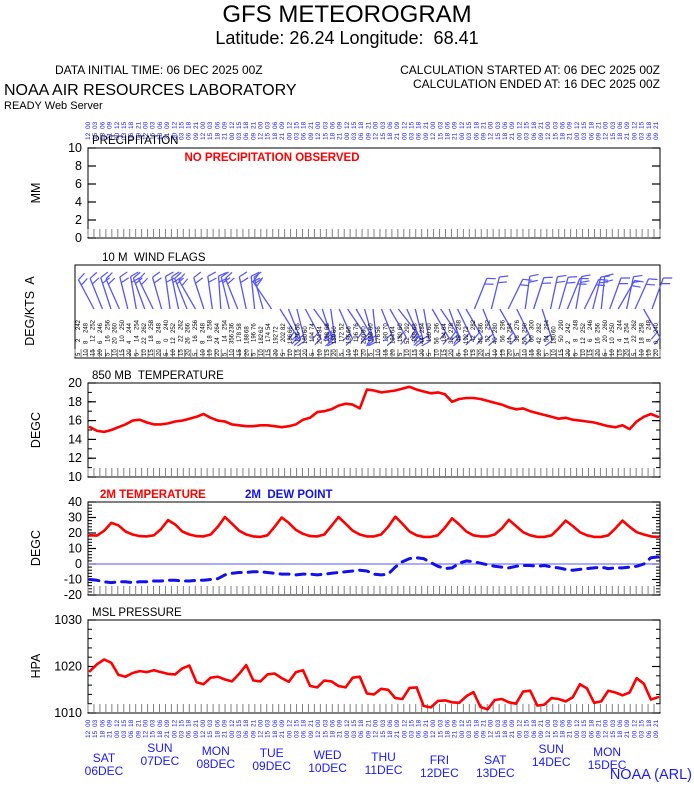 This screenshot has height=788, width=694. I want to click on svg-text: 172, so click(342, 336).